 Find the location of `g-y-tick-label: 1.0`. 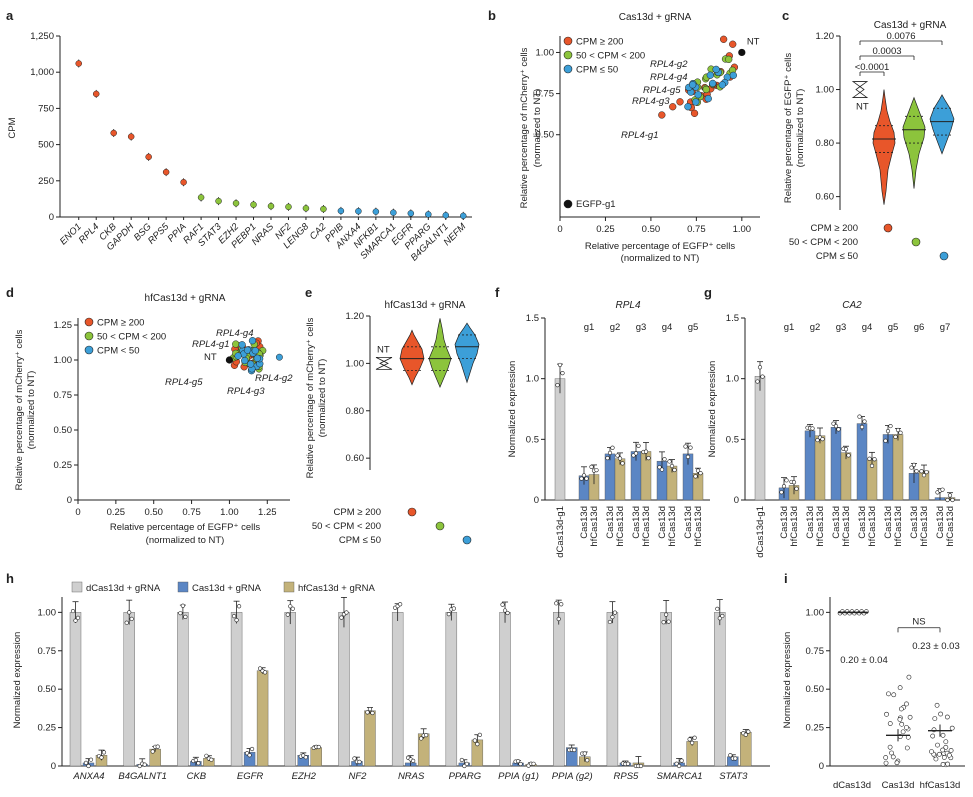

g-y-tick-label: 1.0 is located at coordinates (732, 379).